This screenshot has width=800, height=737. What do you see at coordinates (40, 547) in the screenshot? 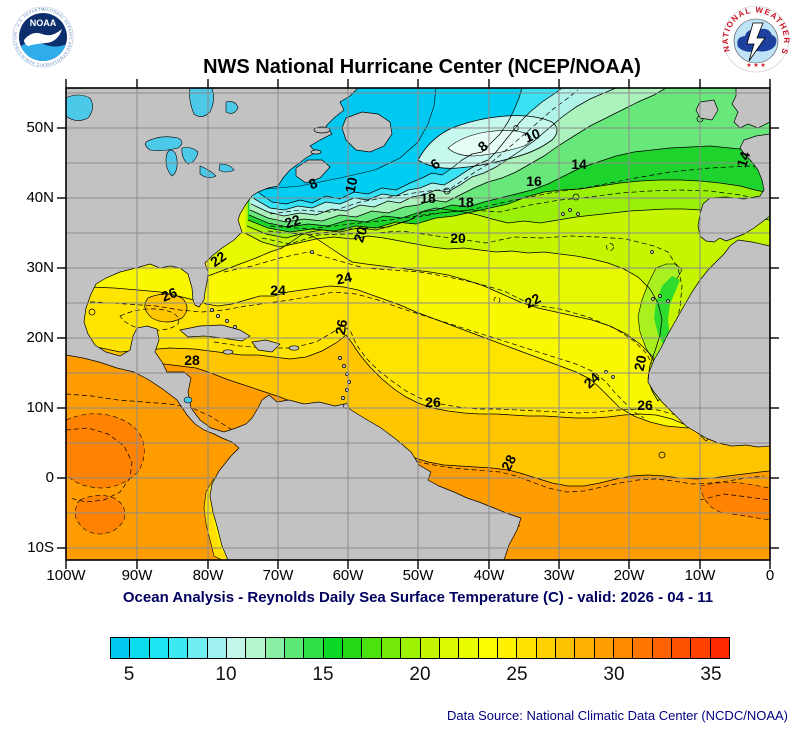
I see `lat-label-10s: 10S` at bounding box center [40, 547].